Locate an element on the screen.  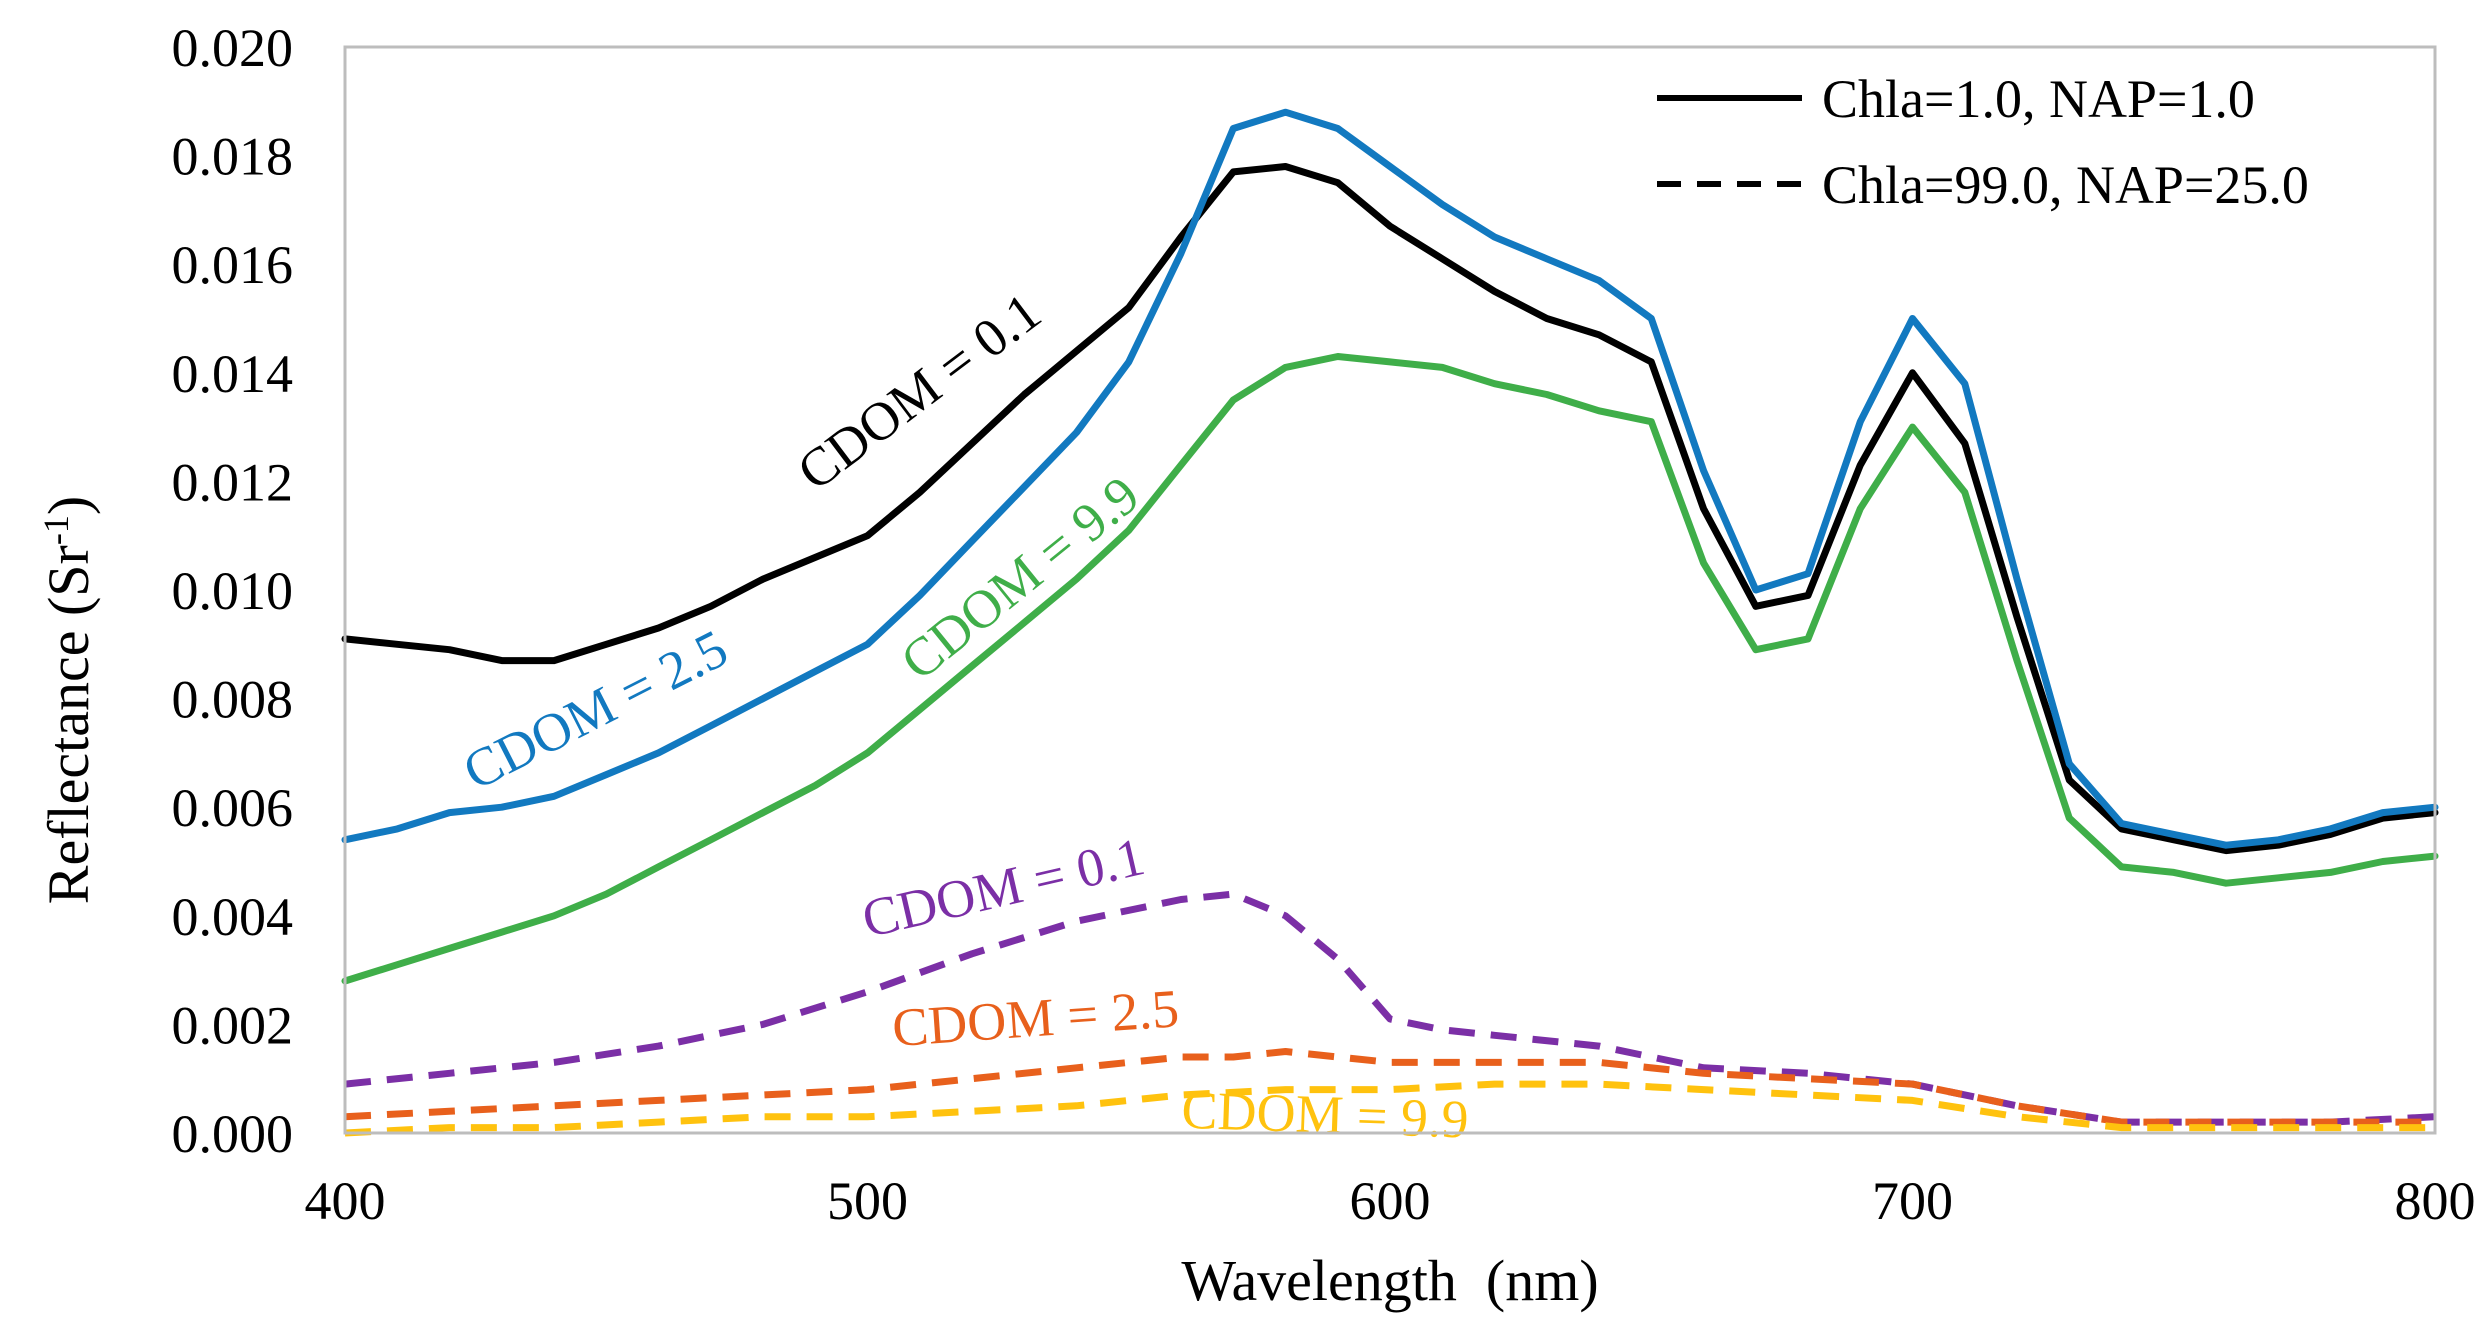
y-axis-label-superscript: -1 is located at coordinates (56, 530).